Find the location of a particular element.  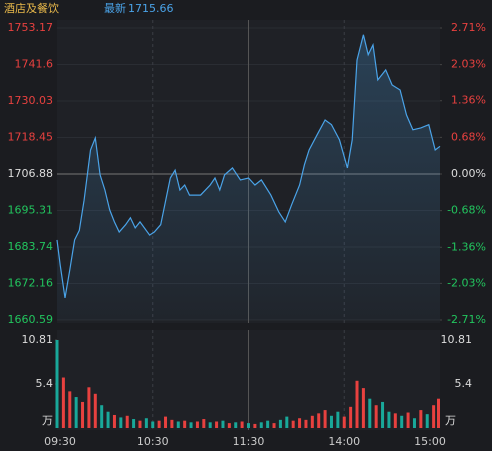

y2-tick-label: 0.00% is located at coordinates (468, 173).